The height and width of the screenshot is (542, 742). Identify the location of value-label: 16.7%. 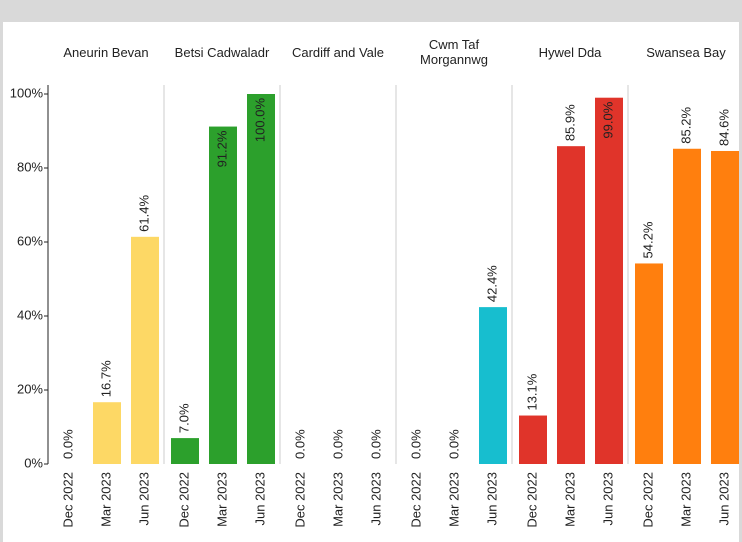
(105, 378).